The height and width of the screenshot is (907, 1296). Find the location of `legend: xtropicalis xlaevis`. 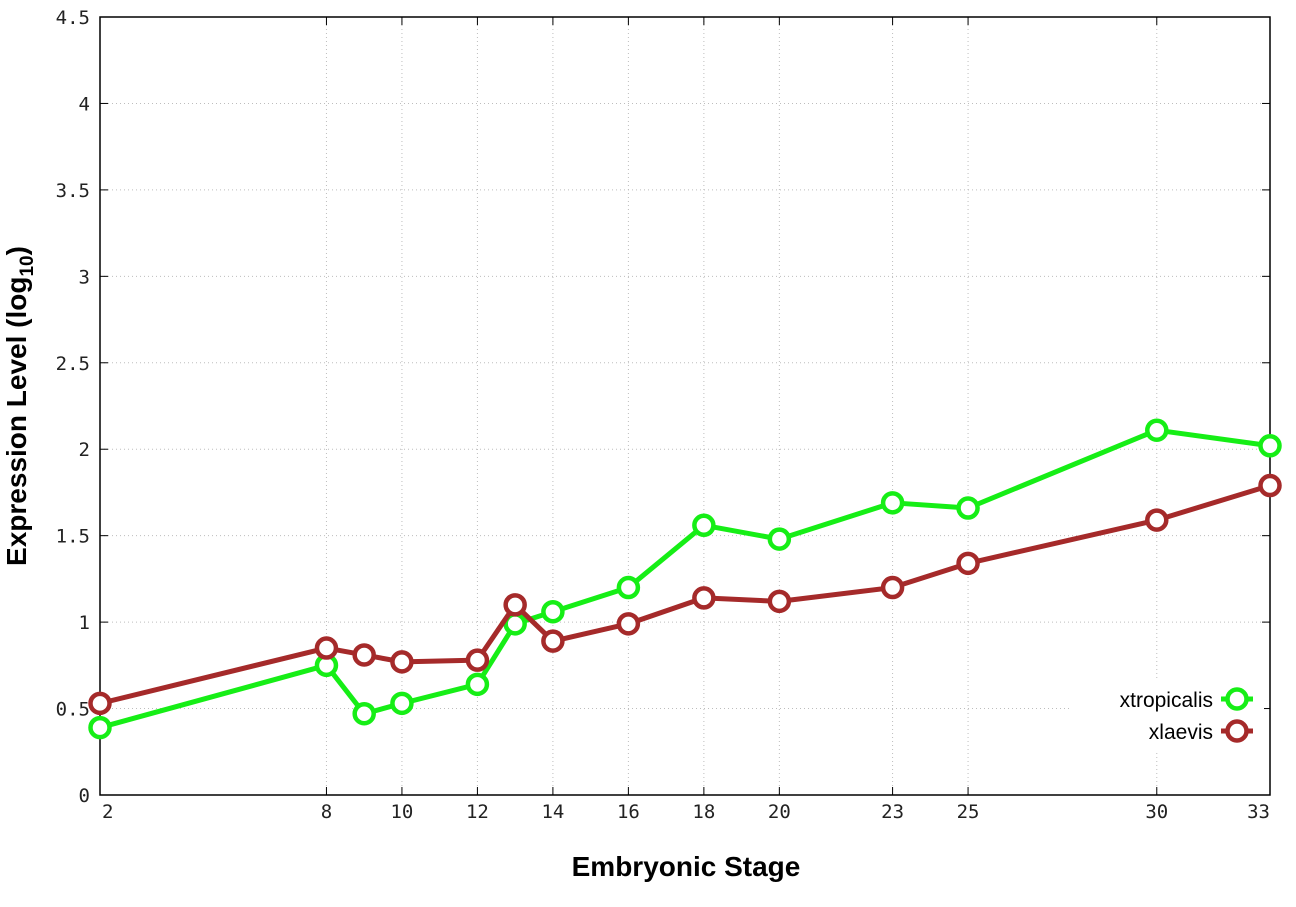

legend: xtropicalis xlaevis is located at coordinates (1168, 715).